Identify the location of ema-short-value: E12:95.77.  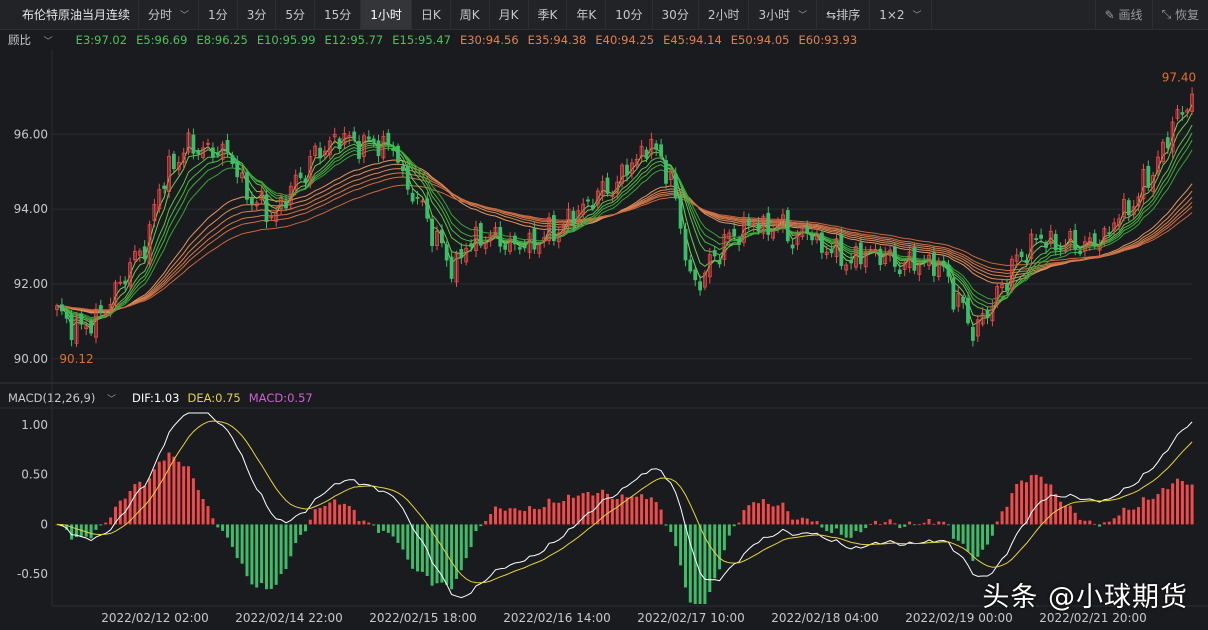
(354, 40).